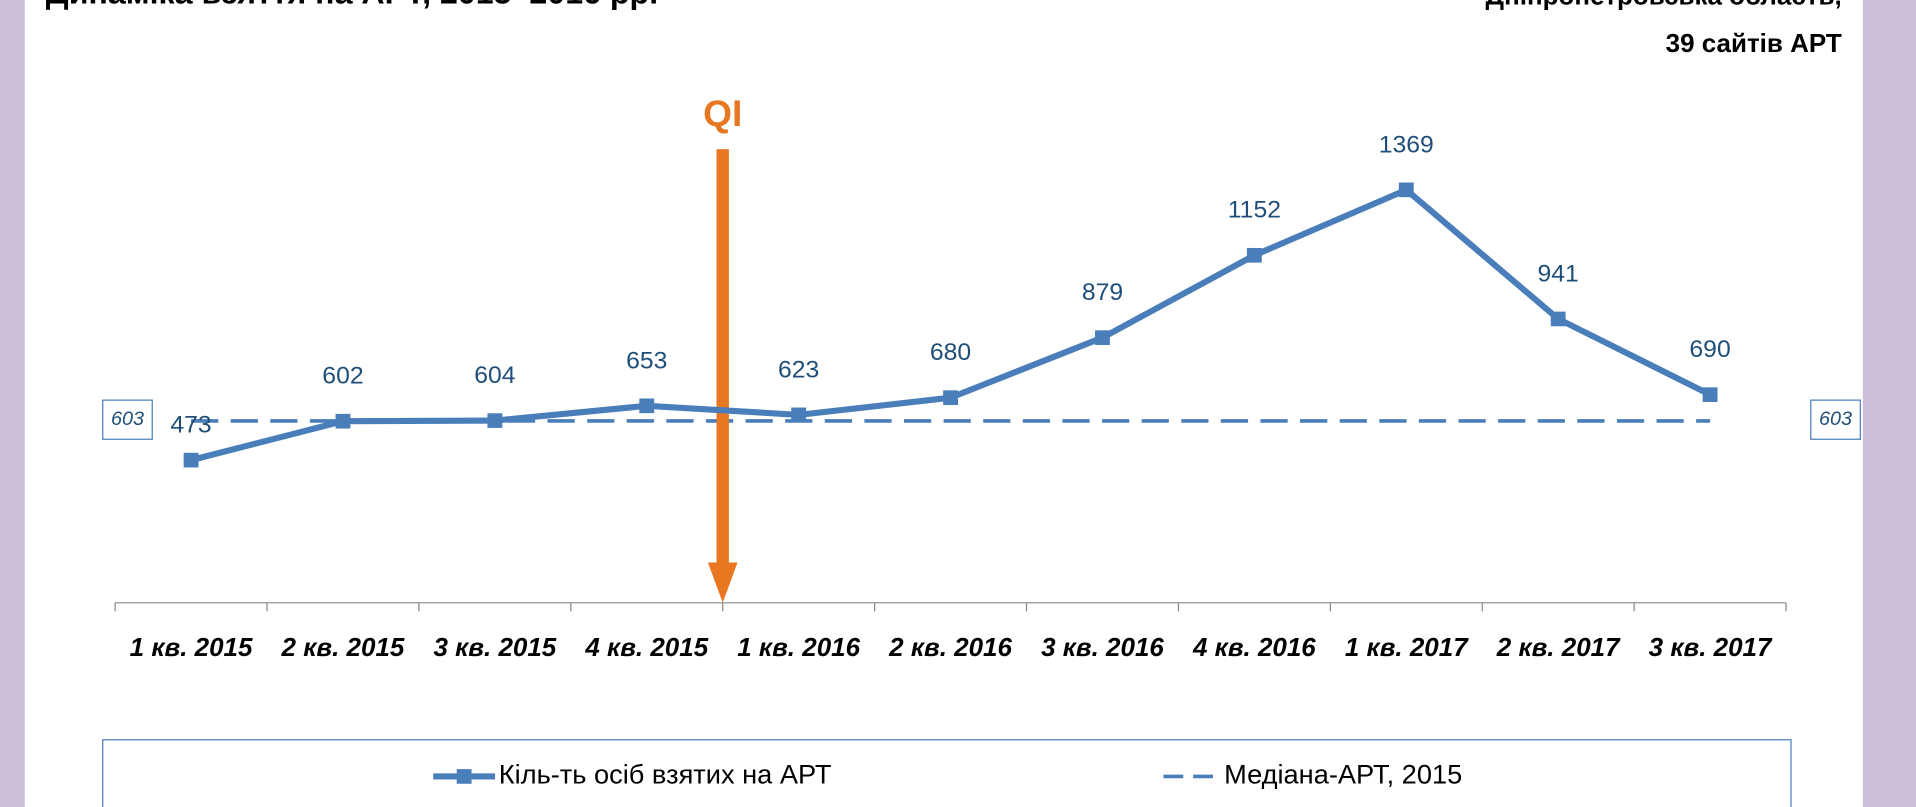 The width and height of the screenshot is (1916, 807). I want to click on data-label: 941, so click(1558, 274).